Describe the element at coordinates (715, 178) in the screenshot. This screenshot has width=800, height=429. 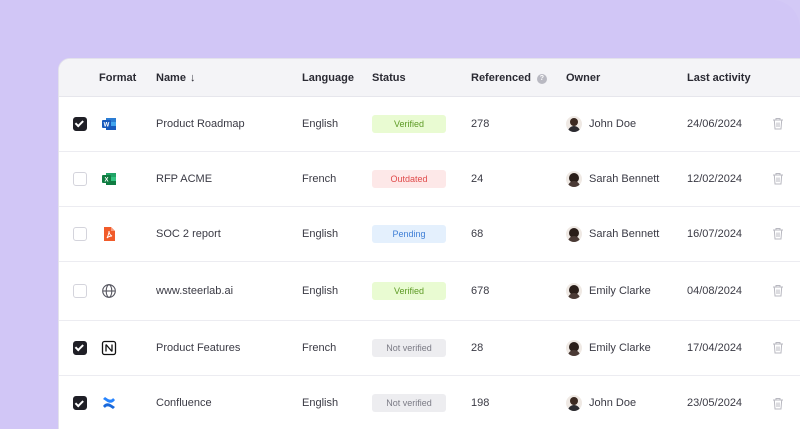
I see `last-activity: 12/02/2024` at that location.